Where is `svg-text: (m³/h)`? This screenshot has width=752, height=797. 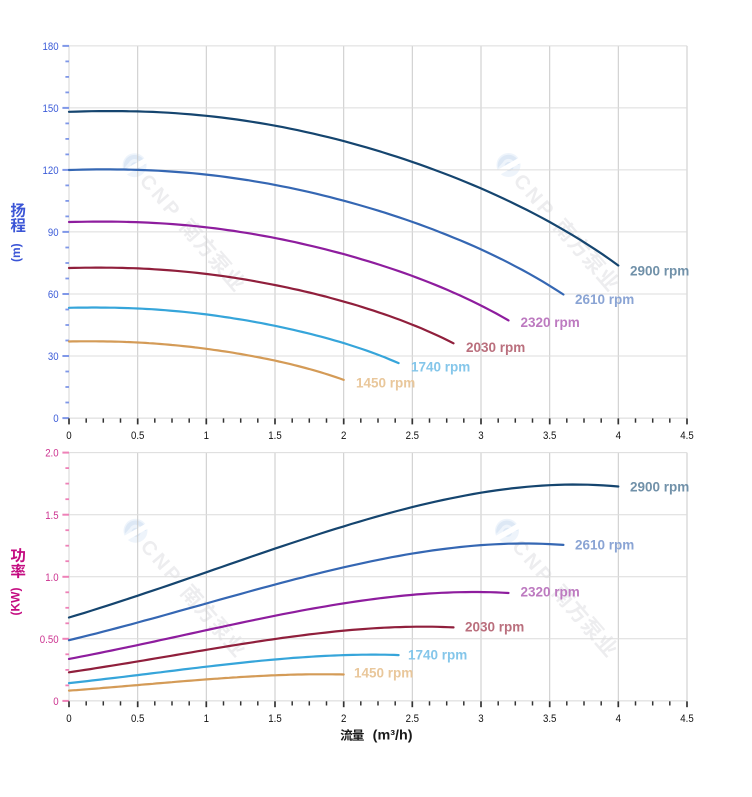
svg-text: (m³/h) is located at coordinates (393, 735).